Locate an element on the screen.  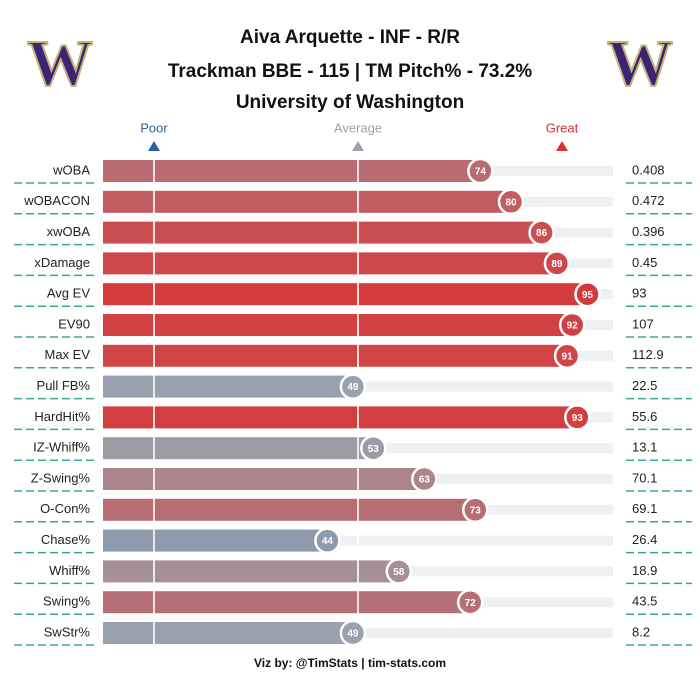
row-label: Whiff% is located at coordinates (69, 570).